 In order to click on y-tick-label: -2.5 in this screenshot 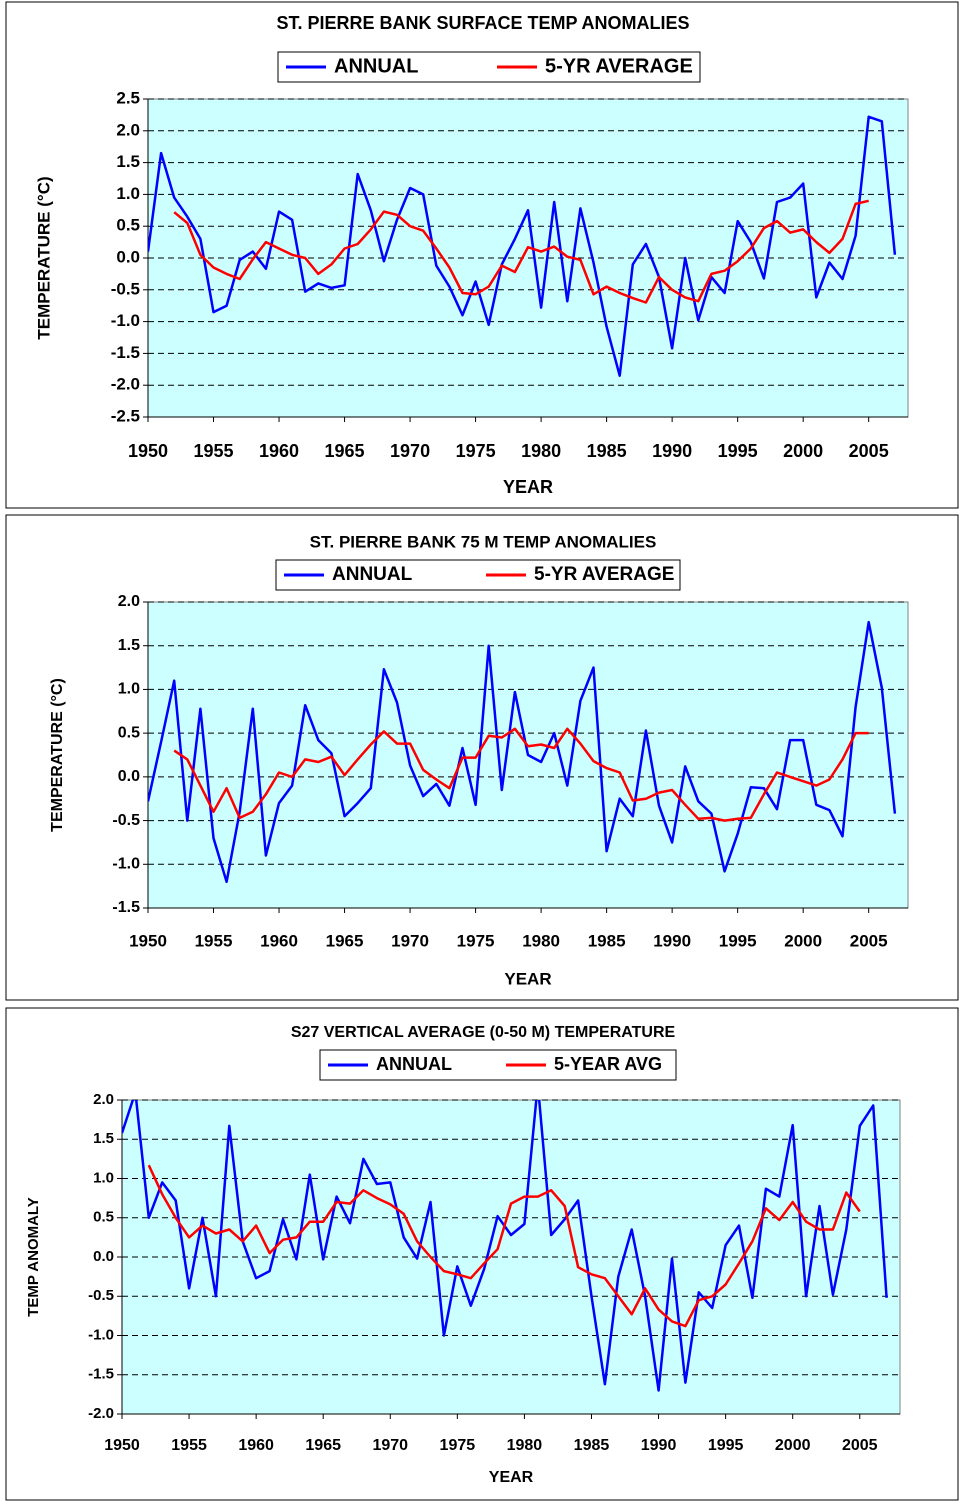, I will do `click(125, 415)`.